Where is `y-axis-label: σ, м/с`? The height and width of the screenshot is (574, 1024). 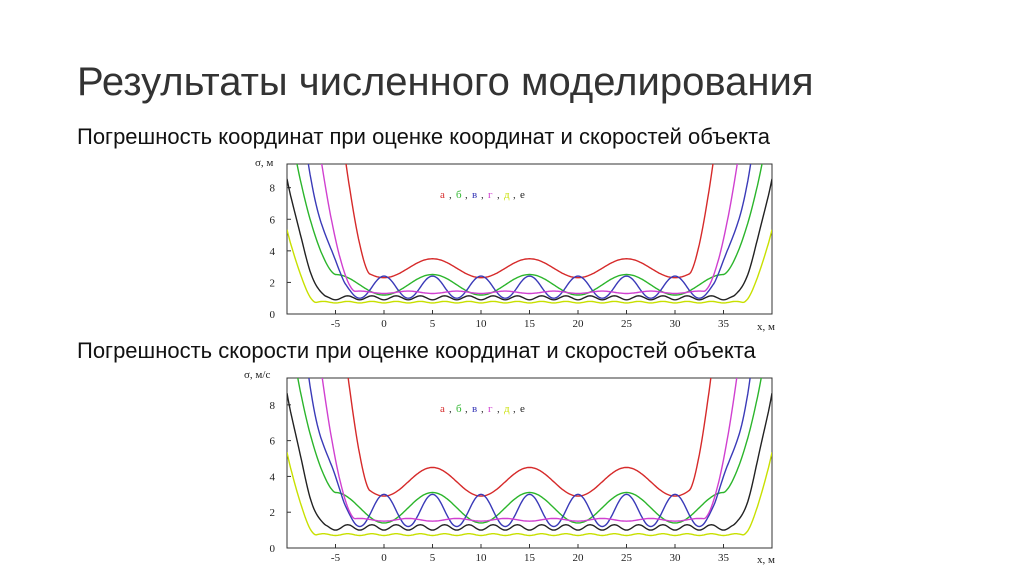
y-axis-label: σ, м/с is located at coordinates (257, 375).